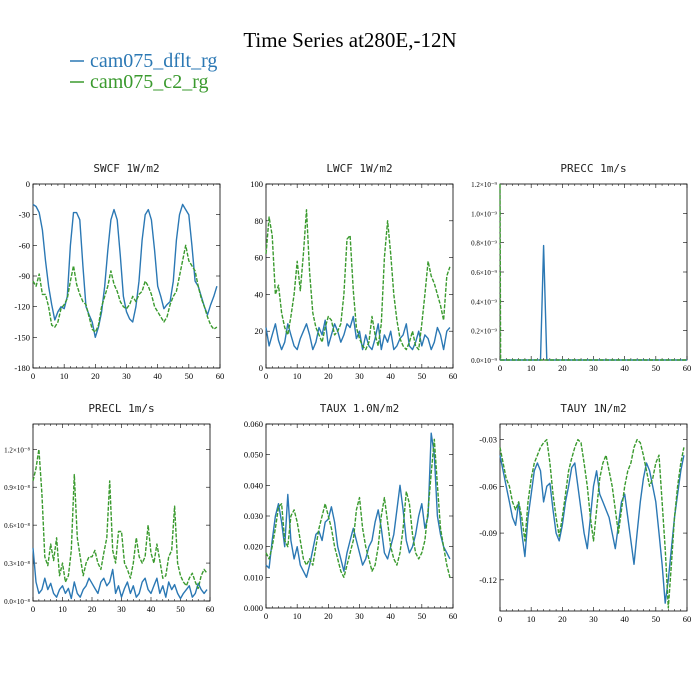 Image resolution: width=700 pixels, height=700 pixels. I want to click on panel-title: PRECC 1m/s, so click(593, 168).